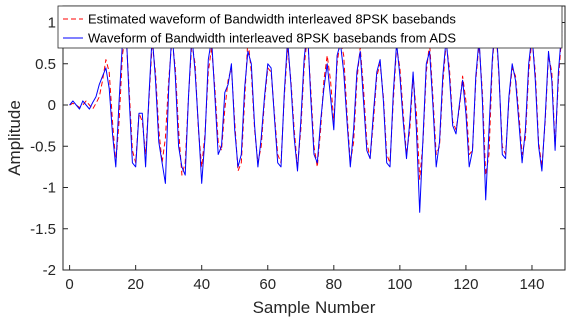 This screenshot has width=567, height=320. I want to click on x-tick-label: 60, so click(267, 284).